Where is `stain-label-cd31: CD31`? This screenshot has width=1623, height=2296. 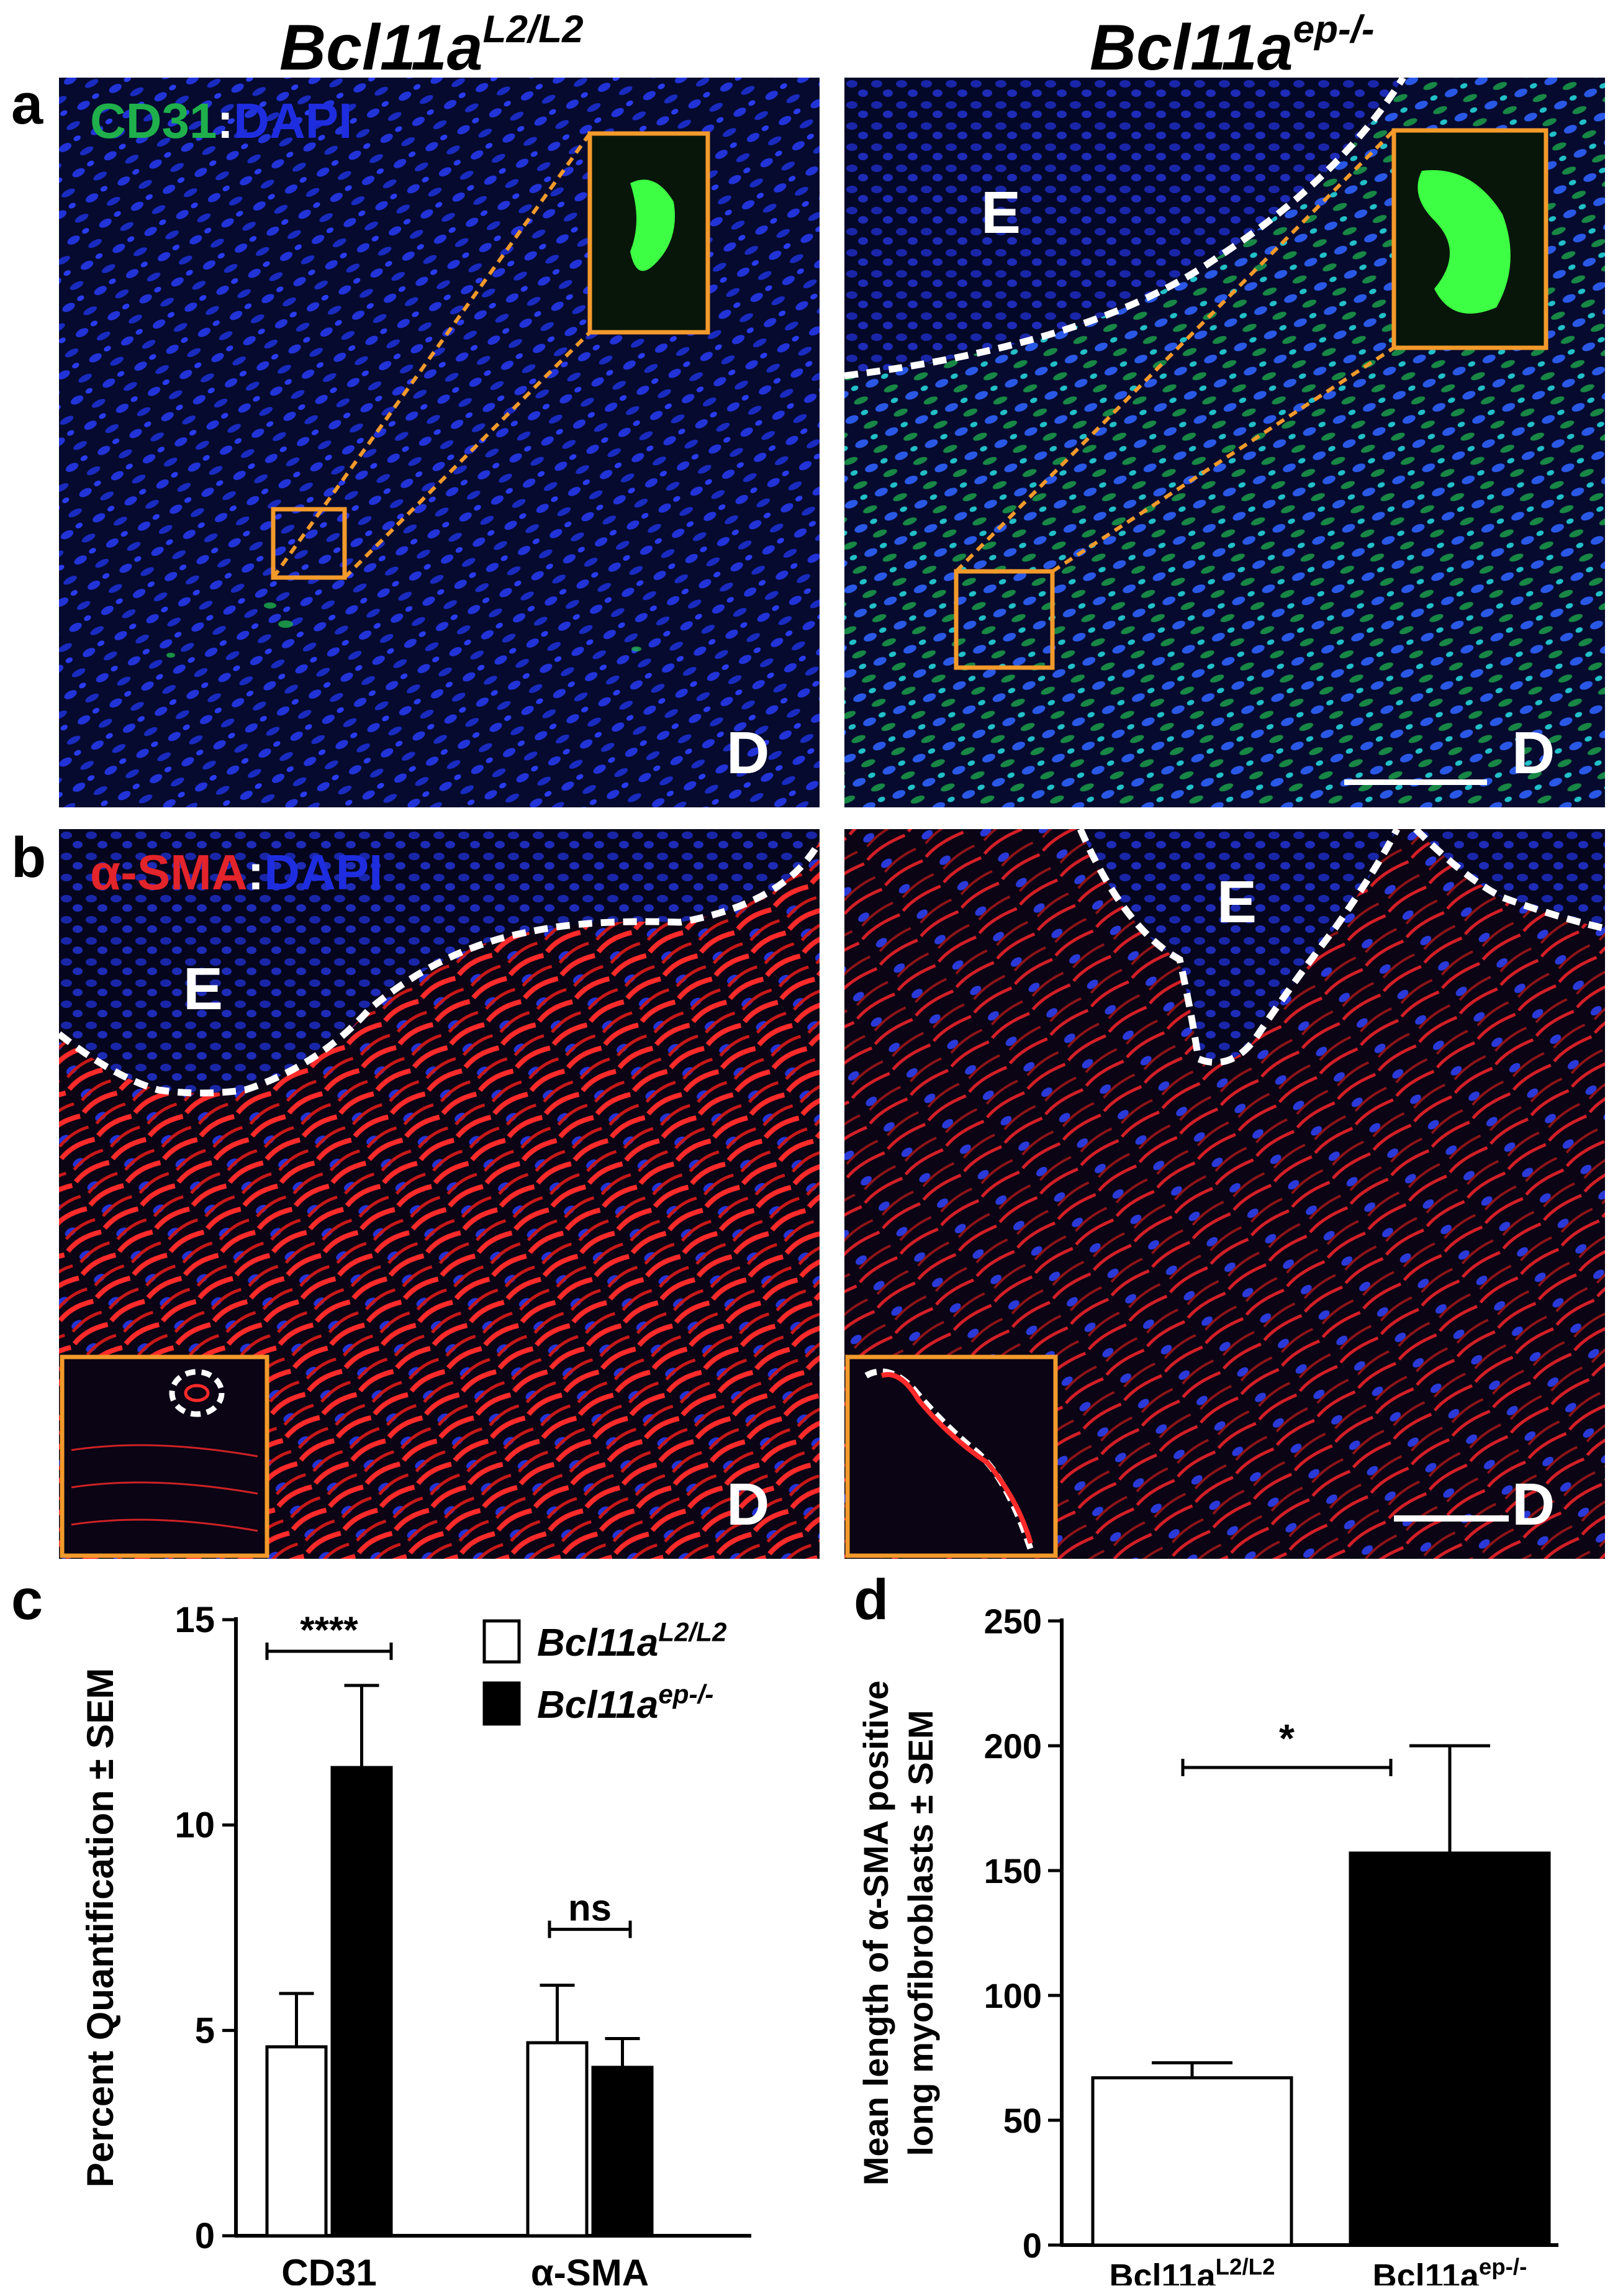
stain-label-cd31: CD31 is located at coordinates (154, 120).